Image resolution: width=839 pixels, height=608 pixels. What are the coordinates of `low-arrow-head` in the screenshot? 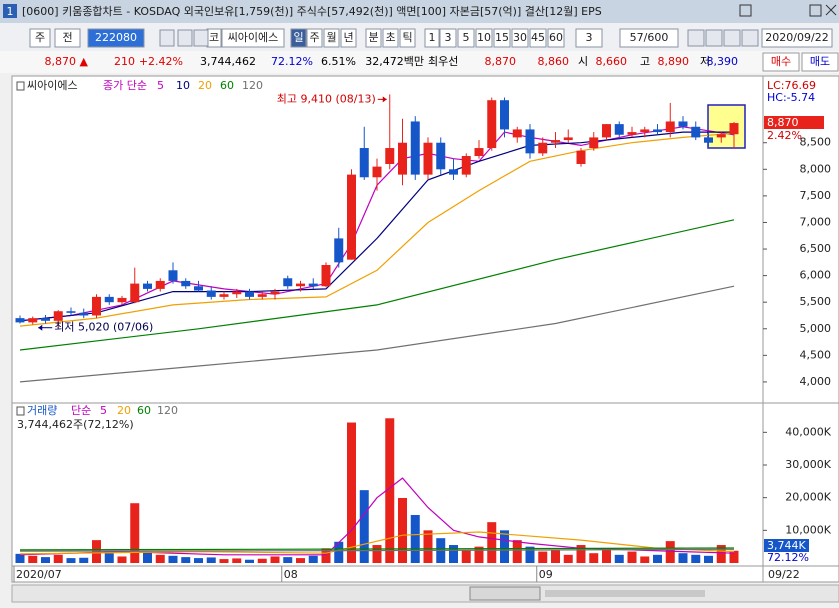 It's located at (40, 327).